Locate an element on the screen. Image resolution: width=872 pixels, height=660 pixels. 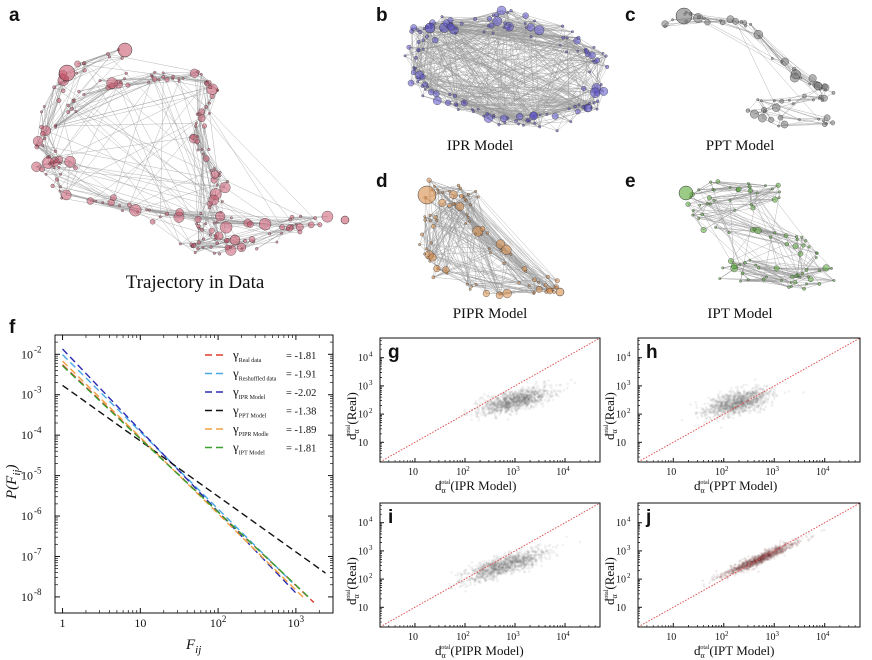
panel-letter-e: e is located at coordinates (630, 181).